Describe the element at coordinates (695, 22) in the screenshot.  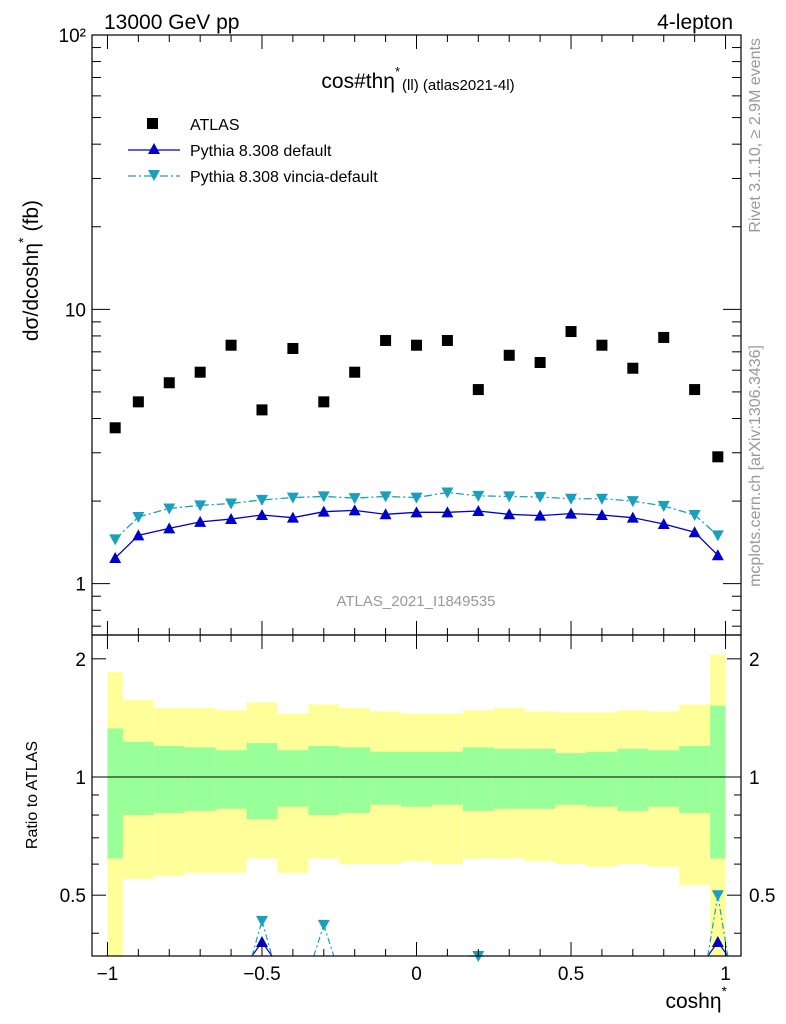
I see `header-right: 4-lepton` at that location.